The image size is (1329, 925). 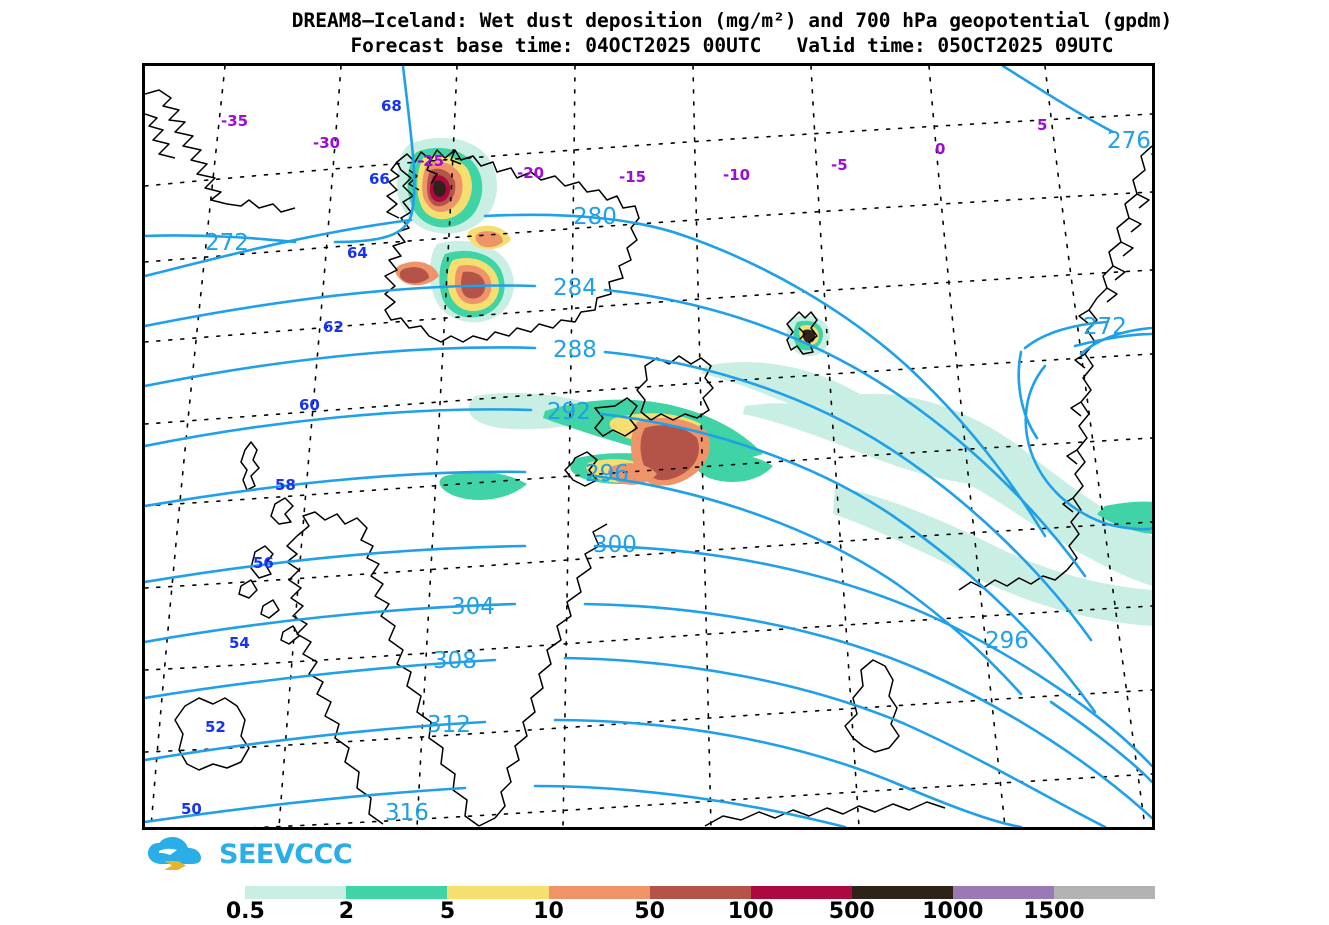 What do you see at coordinates (851, 911) in the screenshot?
I see `colorbar-tick-500: 500` at bounding box center [851, 911].